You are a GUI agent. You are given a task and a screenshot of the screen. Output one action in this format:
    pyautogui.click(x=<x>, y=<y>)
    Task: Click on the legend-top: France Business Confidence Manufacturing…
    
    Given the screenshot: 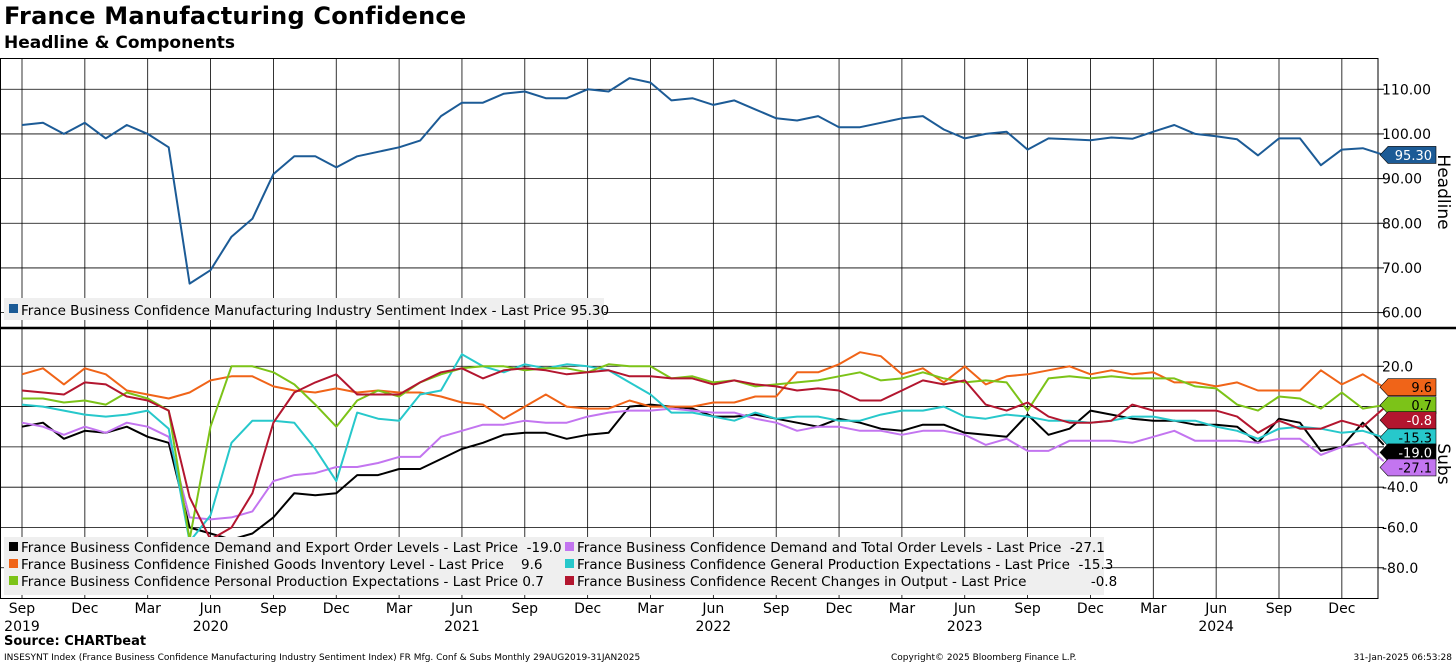 What is the action you would take?
    pyautogui.click(x=306, y=309)
    